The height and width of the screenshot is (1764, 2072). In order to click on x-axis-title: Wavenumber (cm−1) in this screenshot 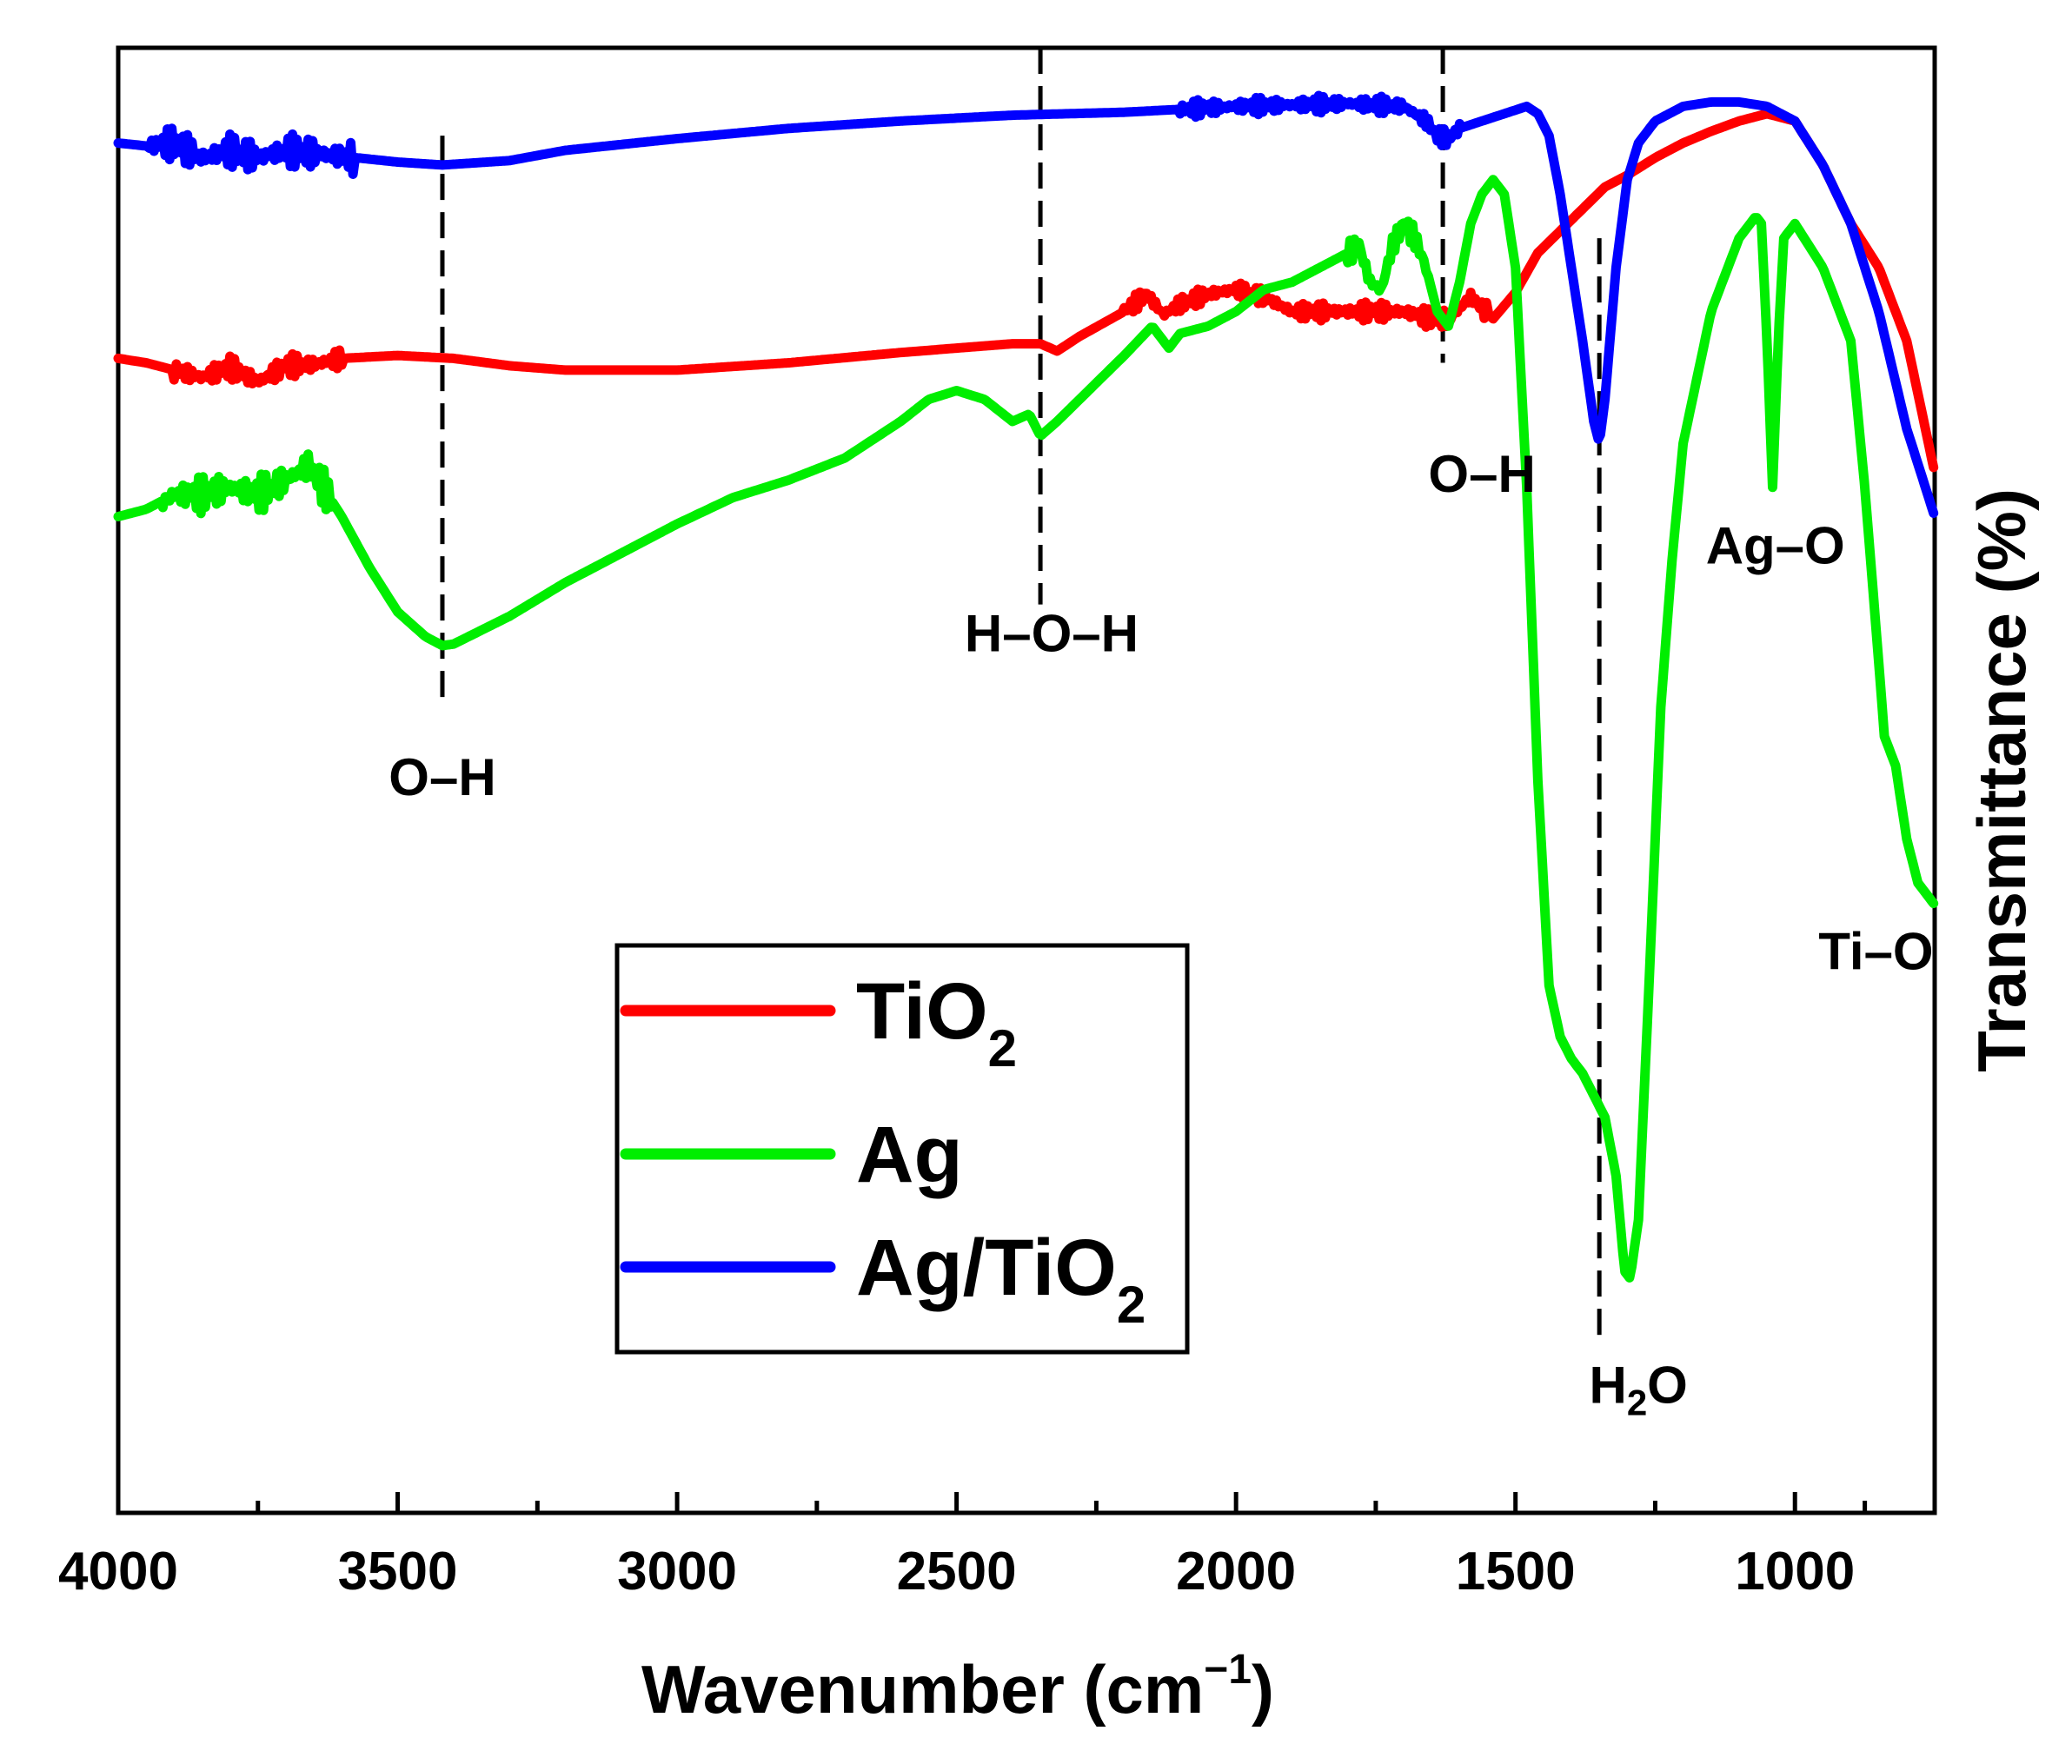, I will do `click(957, 1687)`.